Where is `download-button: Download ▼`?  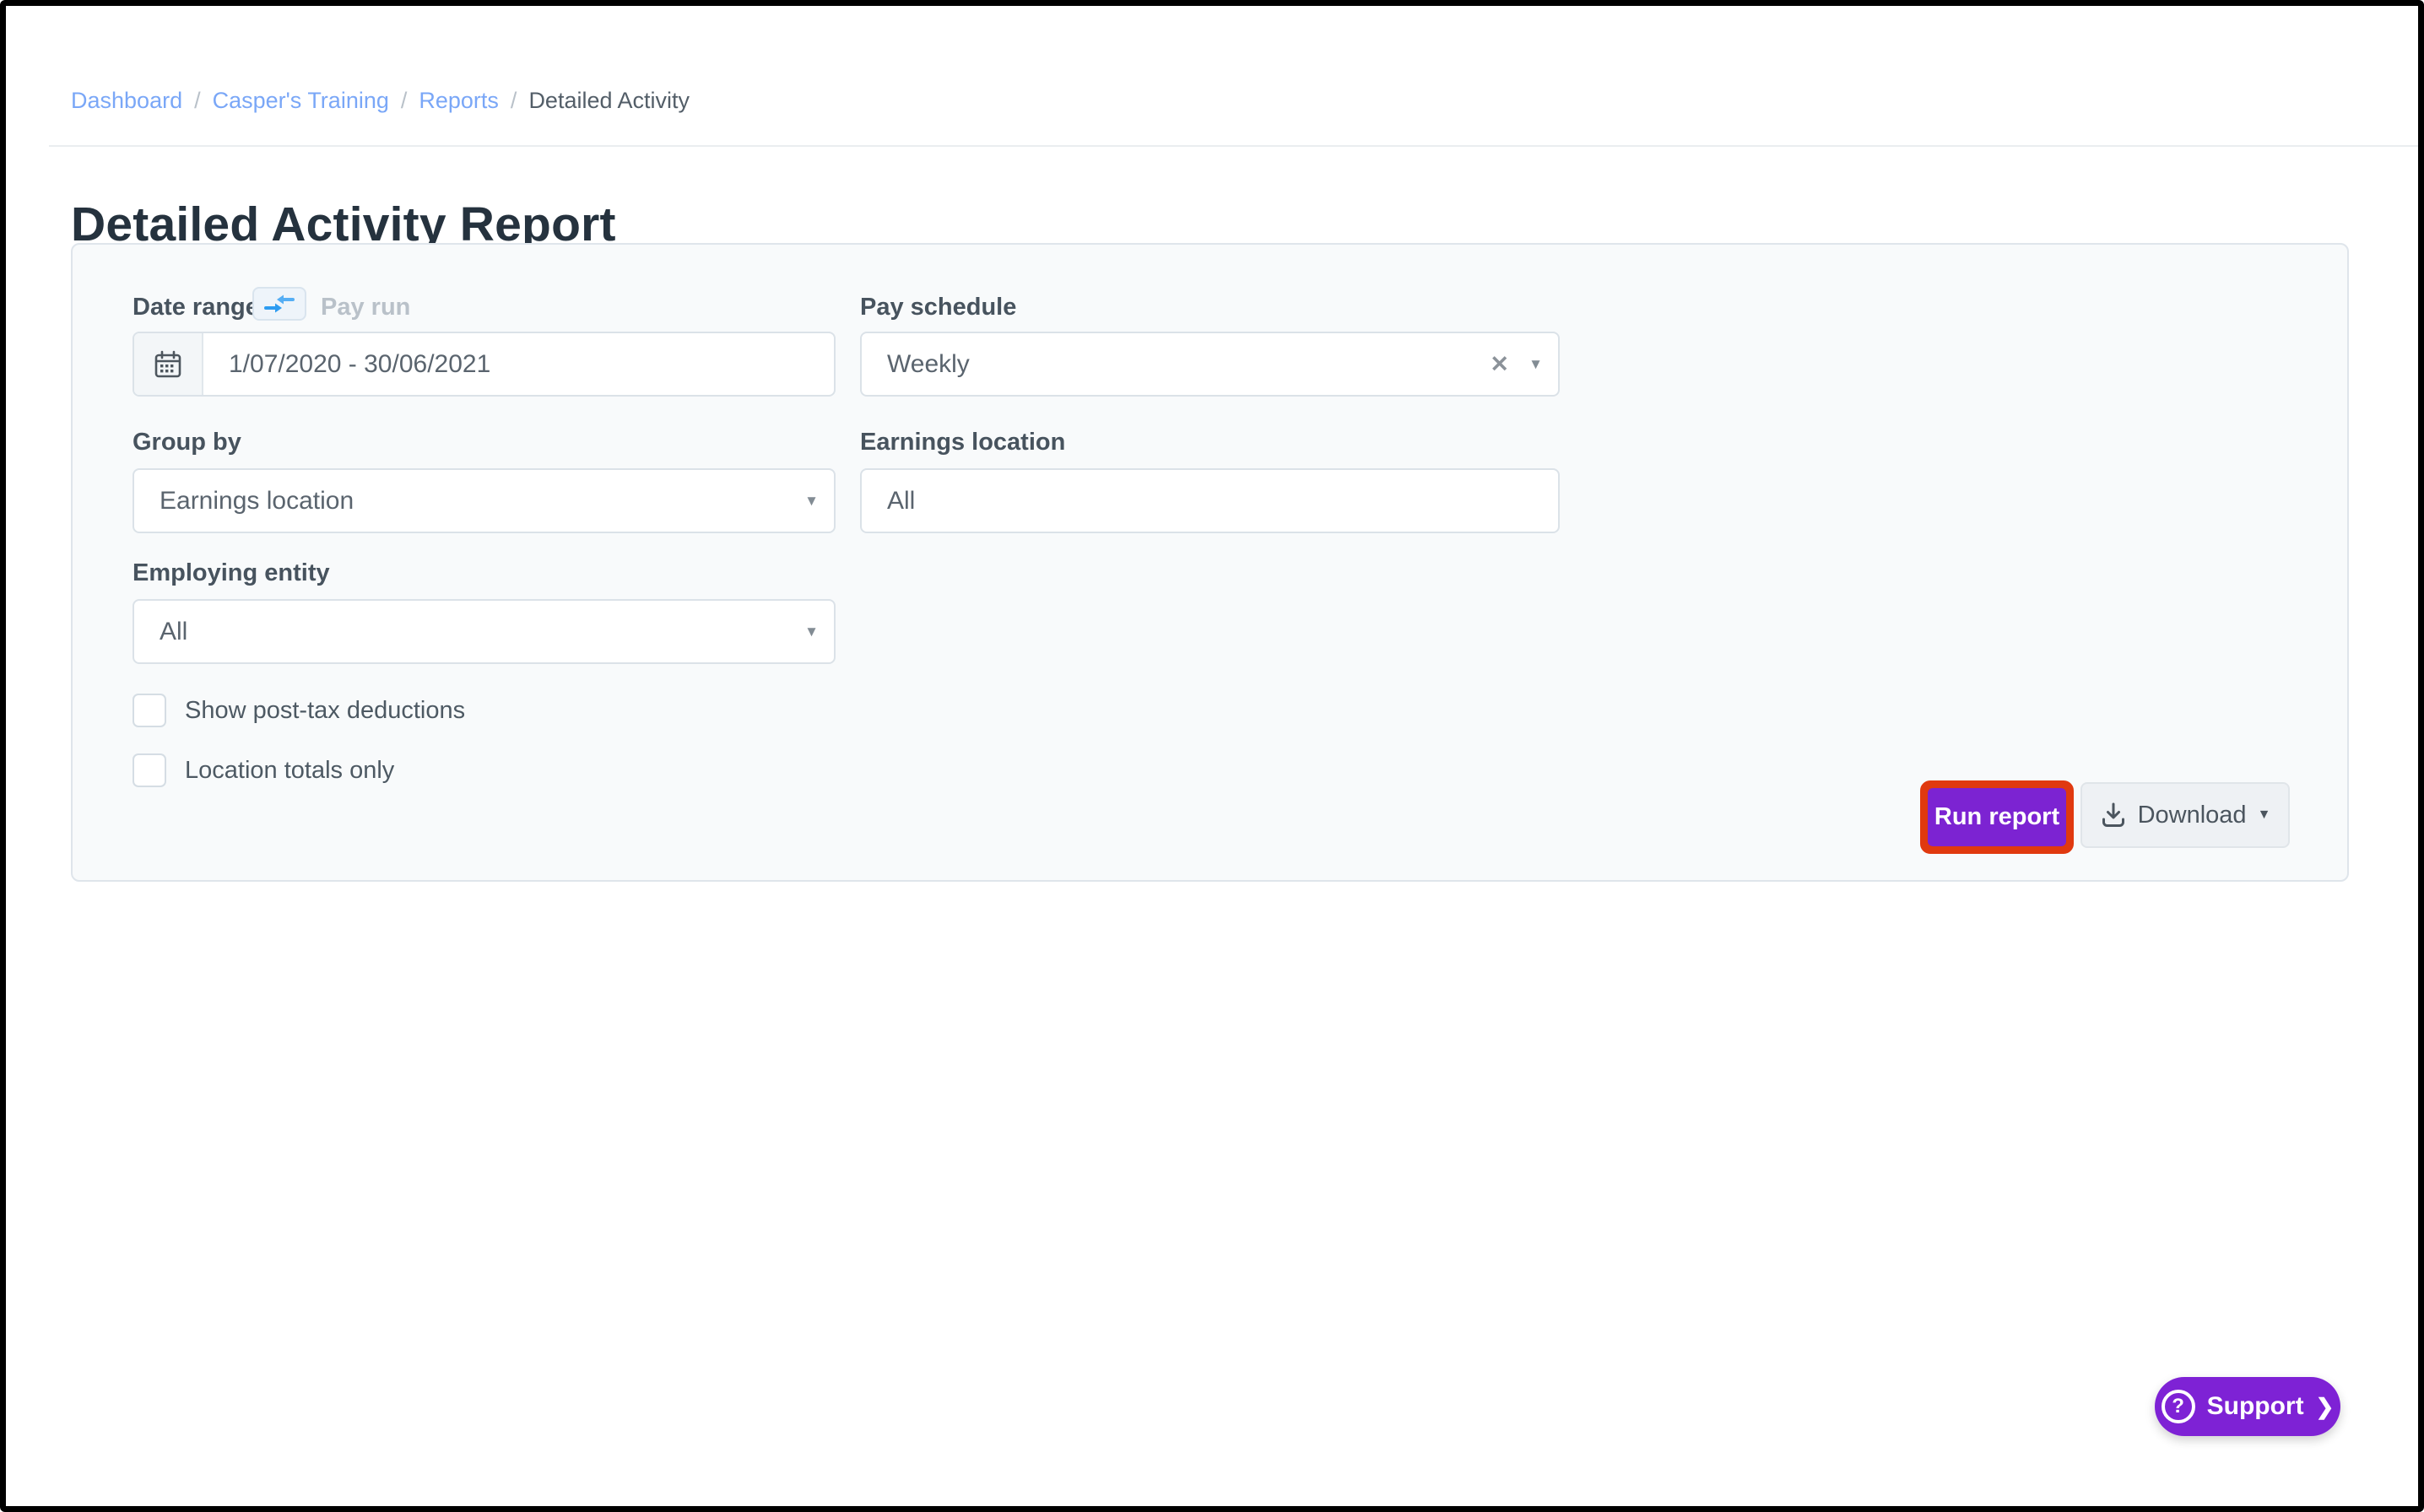 download-button: Download ▼ is located at coordinates (2185, 815).